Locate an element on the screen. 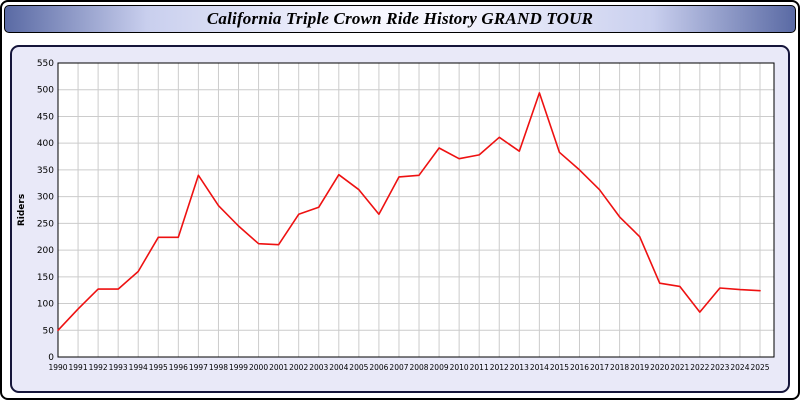 The height and width of the screenshot is (400, 800). svg-text: 2011 is located at coordinates (479, 367).